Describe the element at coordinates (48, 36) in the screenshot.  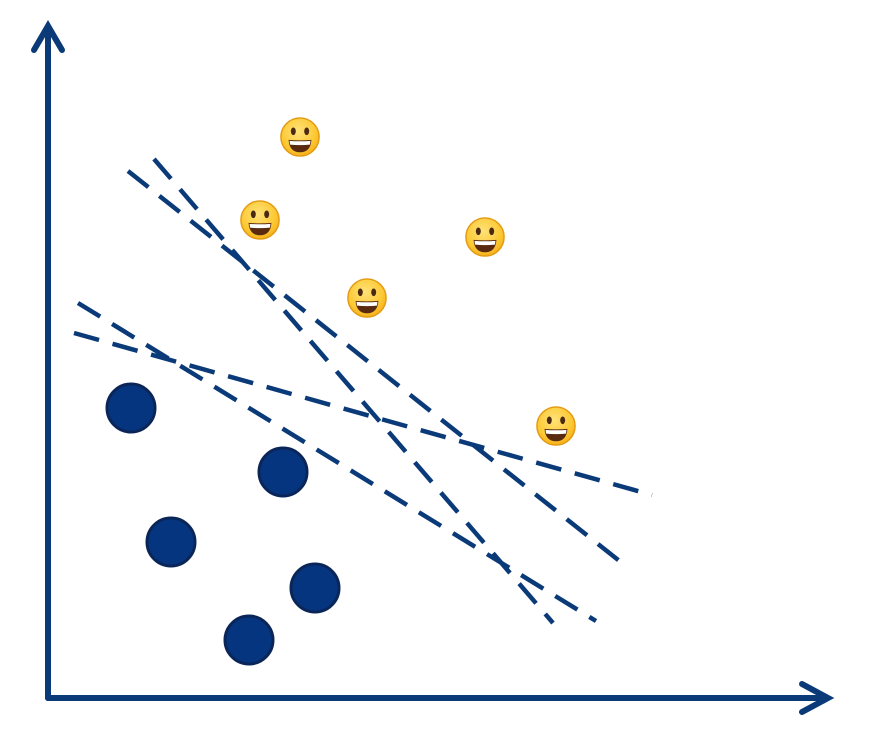
I see `y-axis-arrowhead` at that location.